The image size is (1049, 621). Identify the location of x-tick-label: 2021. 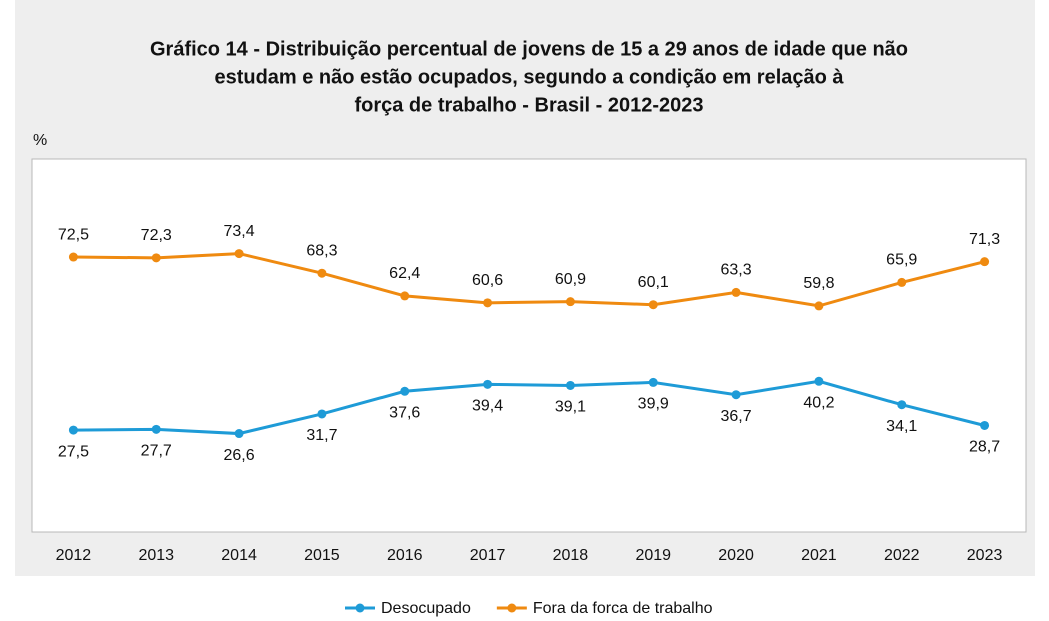
(819, 555).